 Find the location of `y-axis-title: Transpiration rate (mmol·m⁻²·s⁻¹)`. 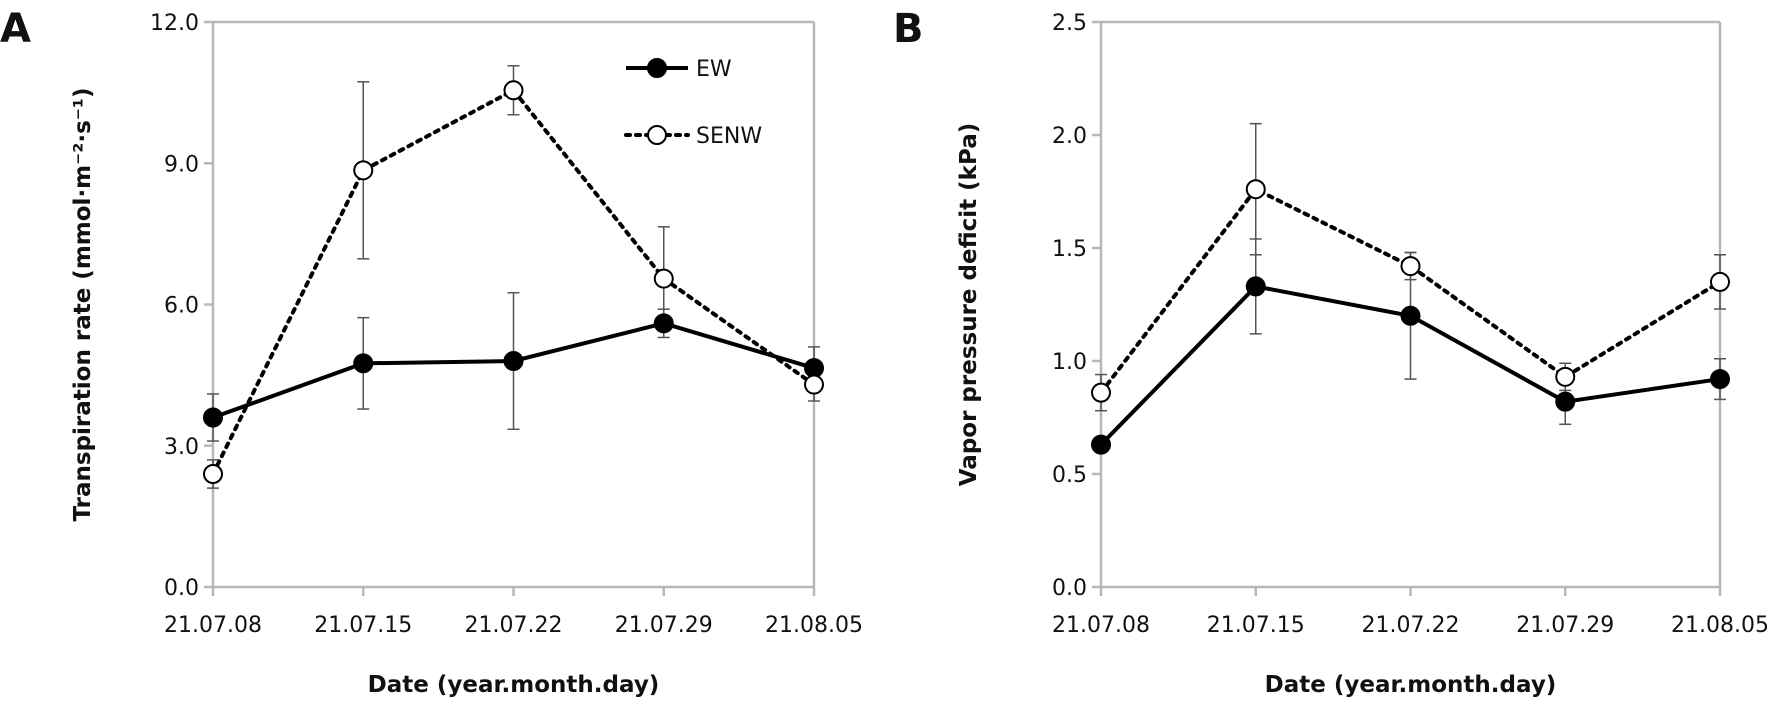

y-axis-title: Transpiration rate (mmol·m⁻²·s⁻¹) is located at coordinates (83, 304).